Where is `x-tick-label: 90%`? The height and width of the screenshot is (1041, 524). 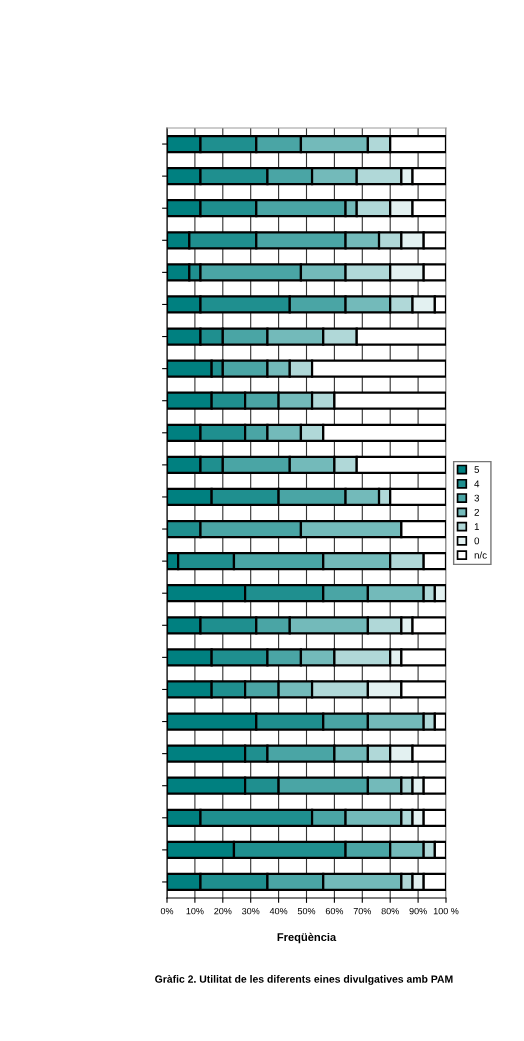 x-tick-label: 90% is located at coordinates (418, 911).